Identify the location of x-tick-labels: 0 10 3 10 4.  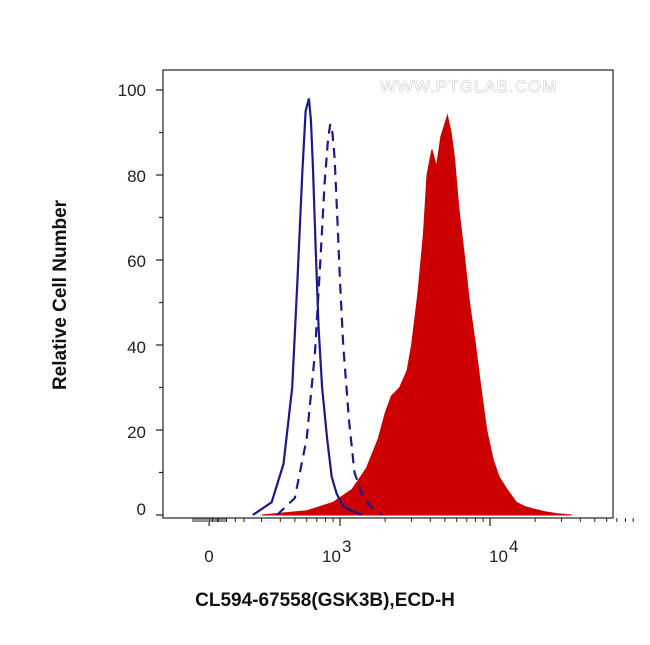
(361, 551).